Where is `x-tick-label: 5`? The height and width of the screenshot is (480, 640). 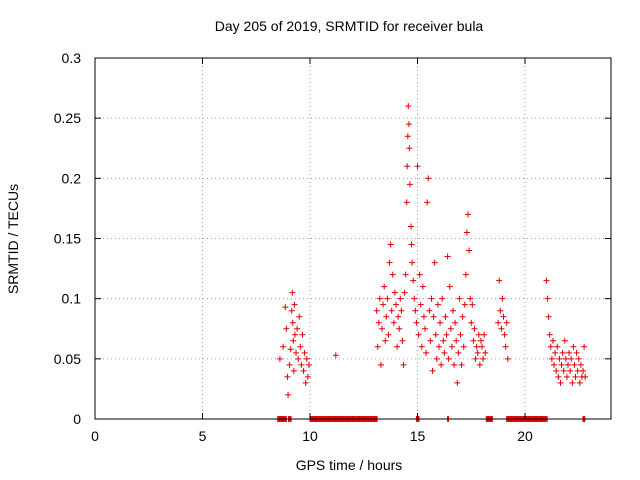
x-tick-label: 5 is located at coordinates (203, 436).